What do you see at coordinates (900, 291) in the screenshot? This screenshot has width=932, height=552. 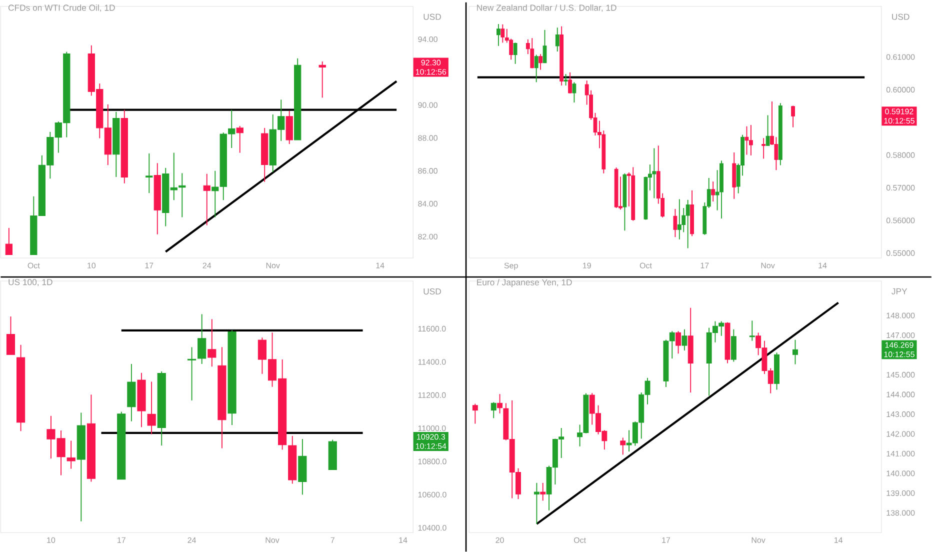 I see `y-axis-title: JPY` at bounding box center [900, 291].